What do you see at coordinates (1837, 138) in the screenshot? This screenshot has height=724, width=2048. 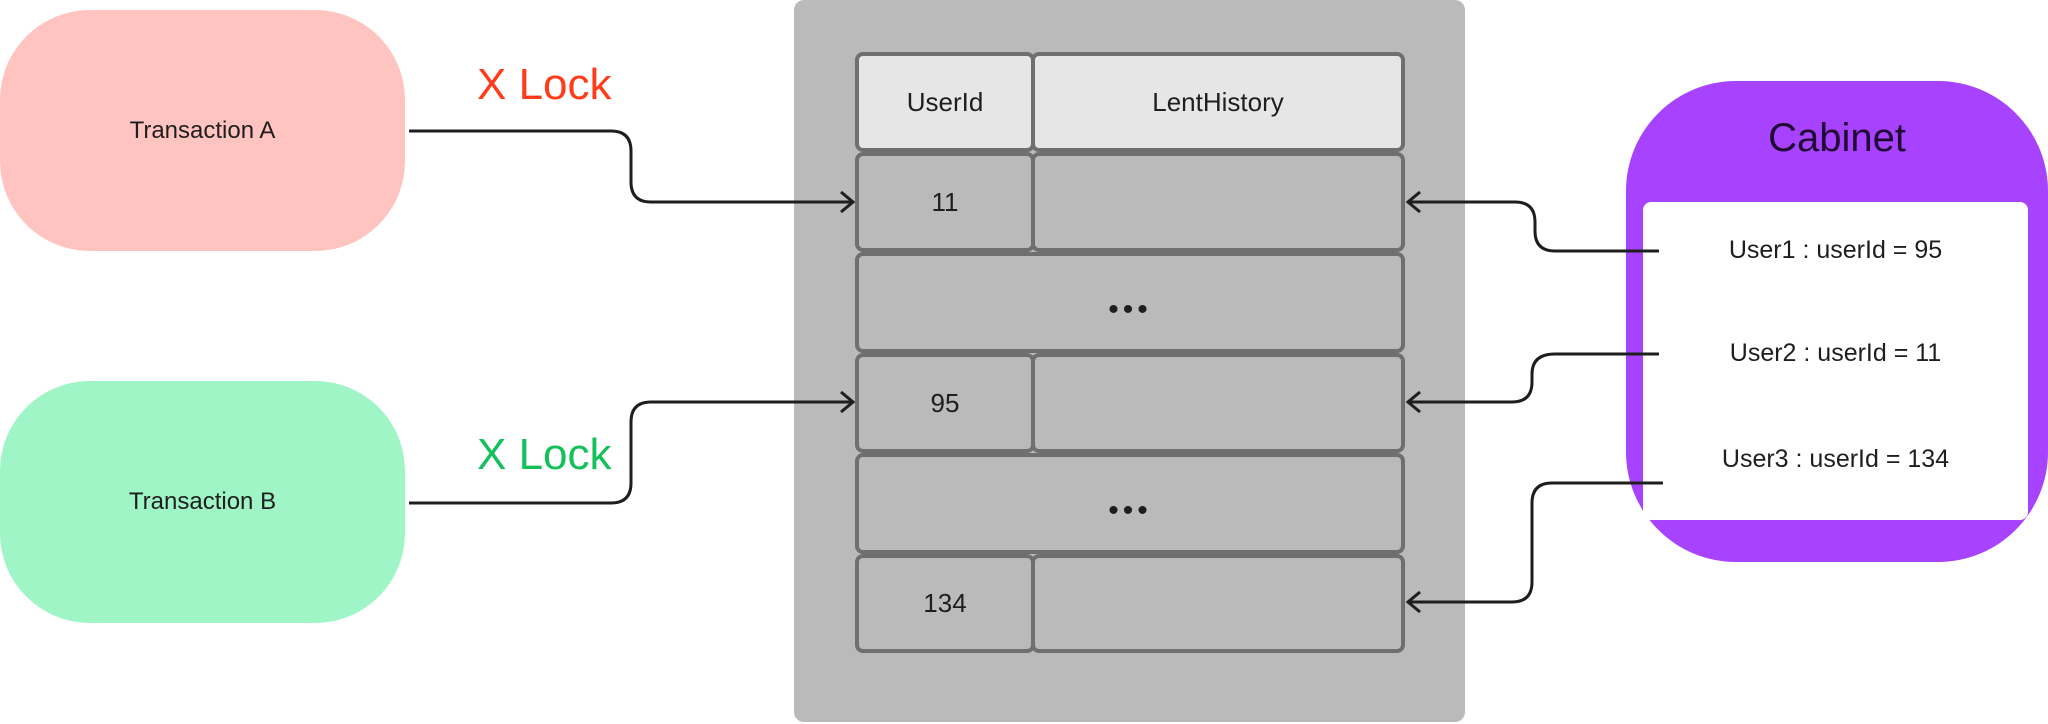 I see `cabinet-title: Cabinet` at bounding box center [1837, 138].